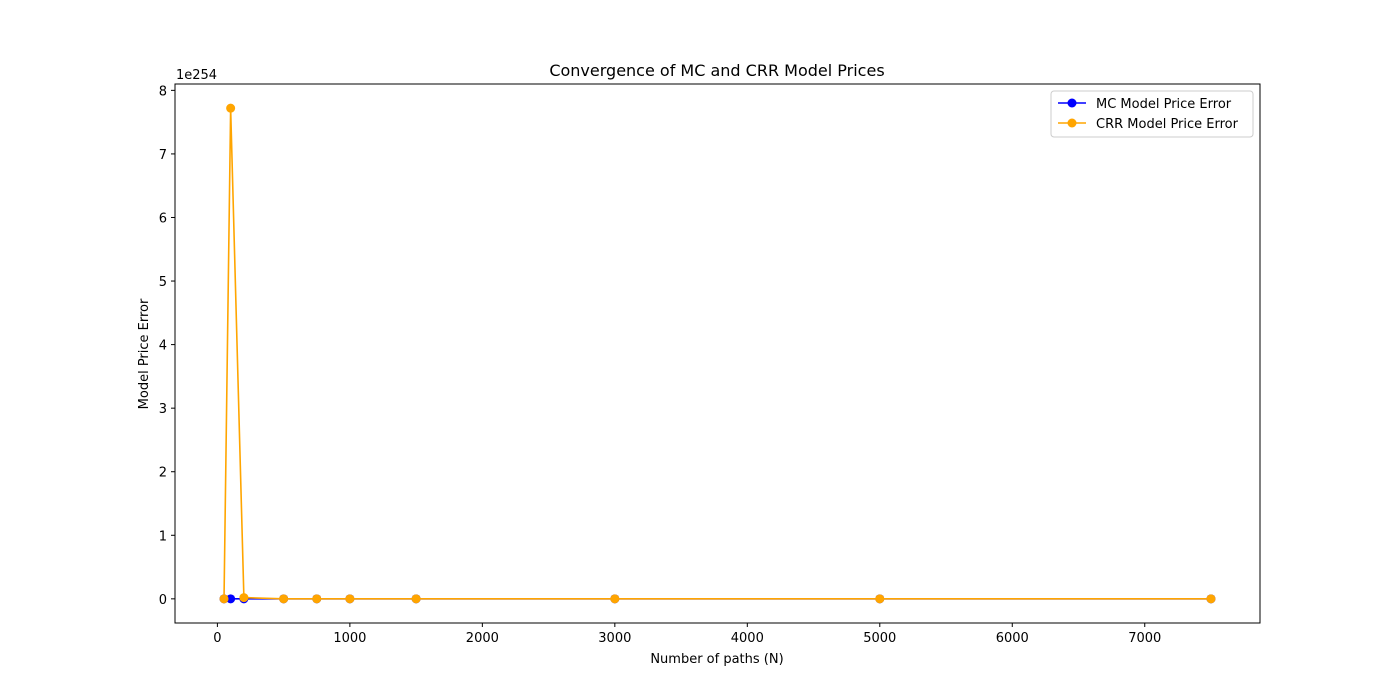 This screenshot has height=700, width=1400. Describe the element at coordinates (716, 70) in the screenshot. I see `chart-title: Convergence of MC and CRR Model Prices` at that location.